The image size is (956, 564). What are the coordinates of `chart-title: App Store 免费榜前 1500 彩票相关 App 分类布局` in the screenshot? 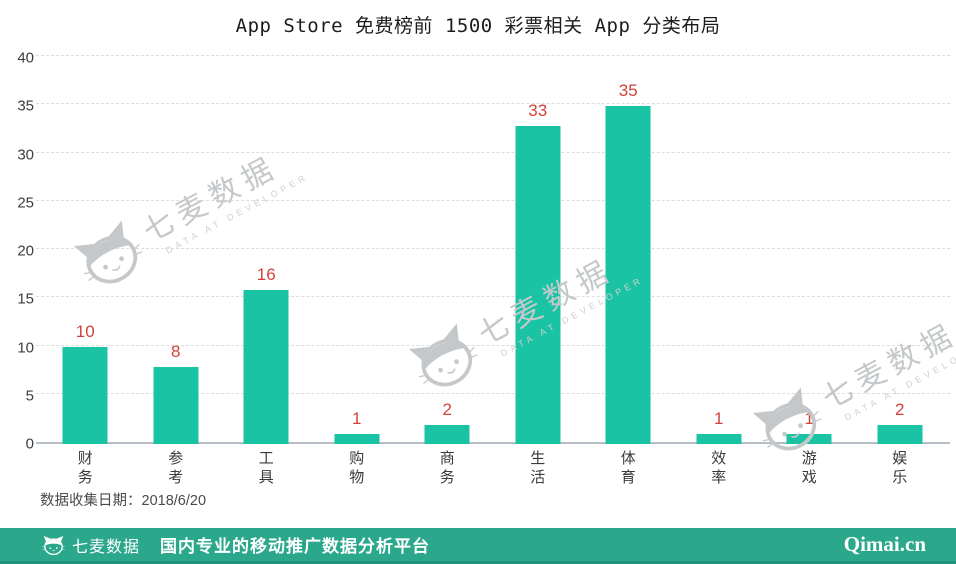 It's located at (478, 26).